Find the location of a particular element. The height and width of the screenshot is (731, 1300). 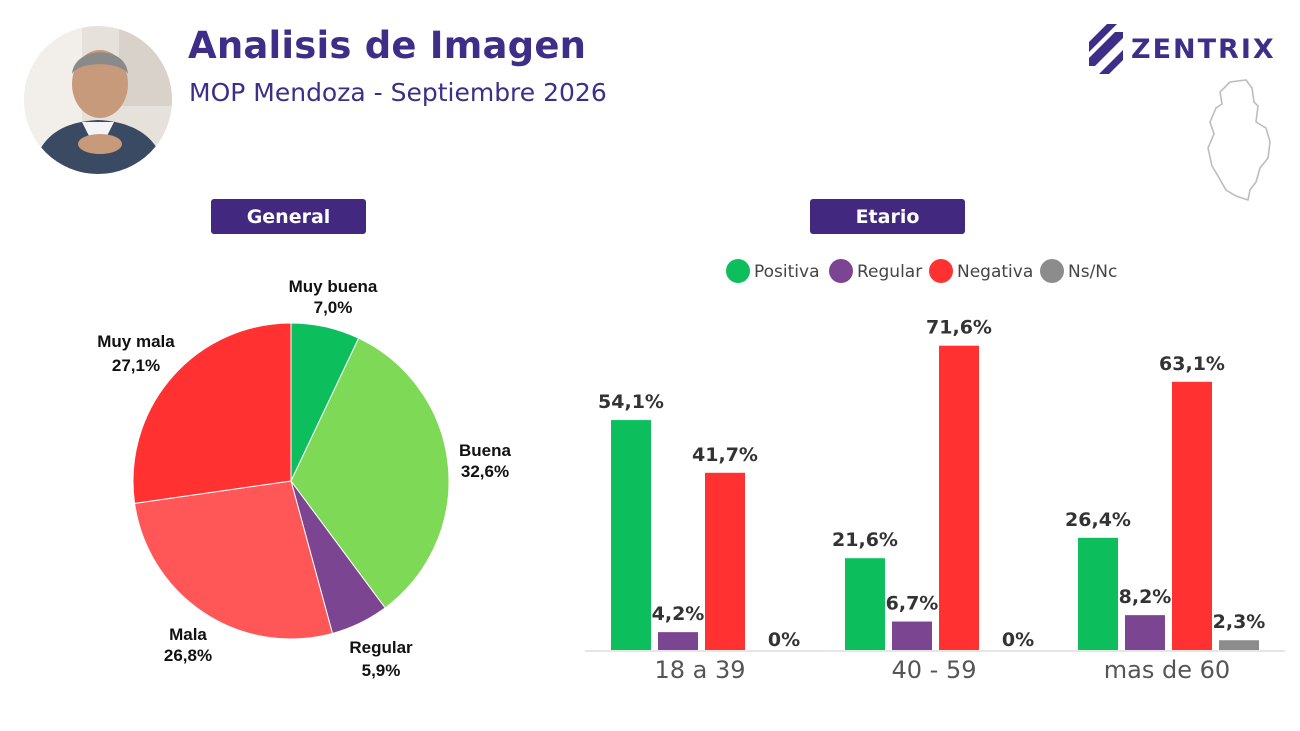

legend-label-negativa: Negativa is located at coordinates (995, 272).